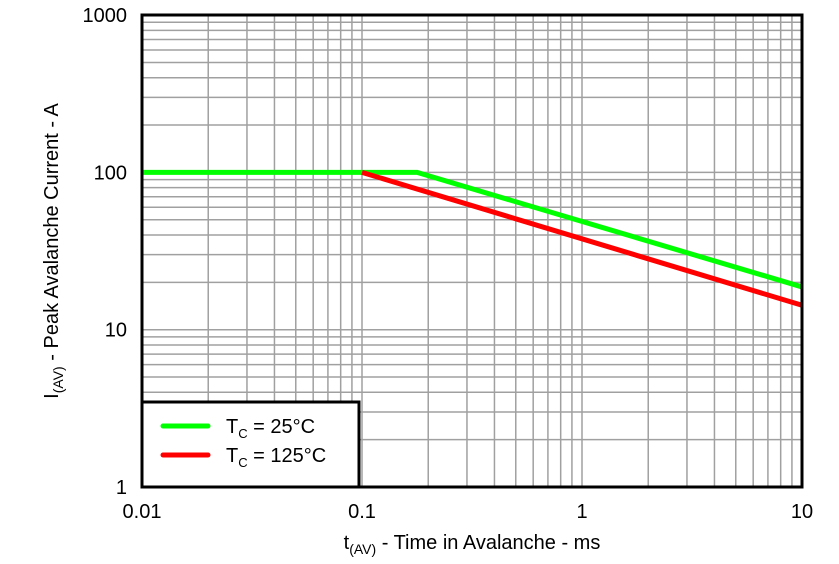 This screenshot has height=564, width=839. Describe the element at coordinates (270, 428) in the screenshot. I see `legend-label-25c: TC = 25°C` at that location.